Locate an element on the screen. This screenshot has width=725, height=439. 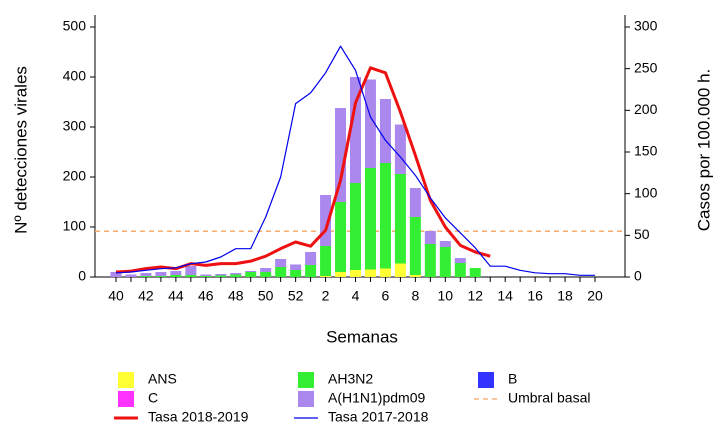
legend-label: Tasa 2017-2018 is located at coordinates (378, 417).